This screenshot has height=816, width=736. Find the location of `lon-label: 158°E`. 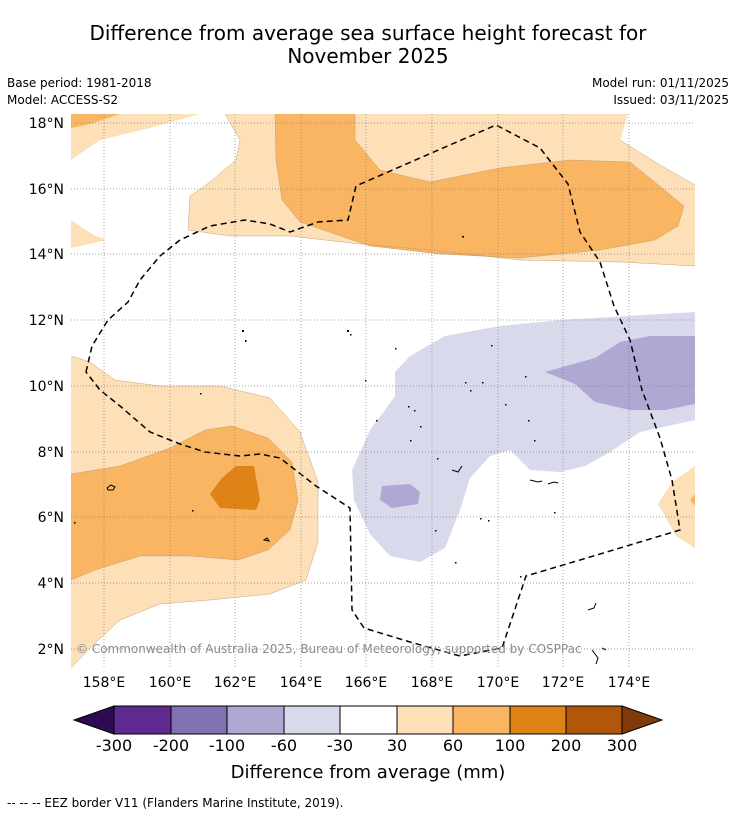

lon-label: 158°E is located at coordinates (104, 683).